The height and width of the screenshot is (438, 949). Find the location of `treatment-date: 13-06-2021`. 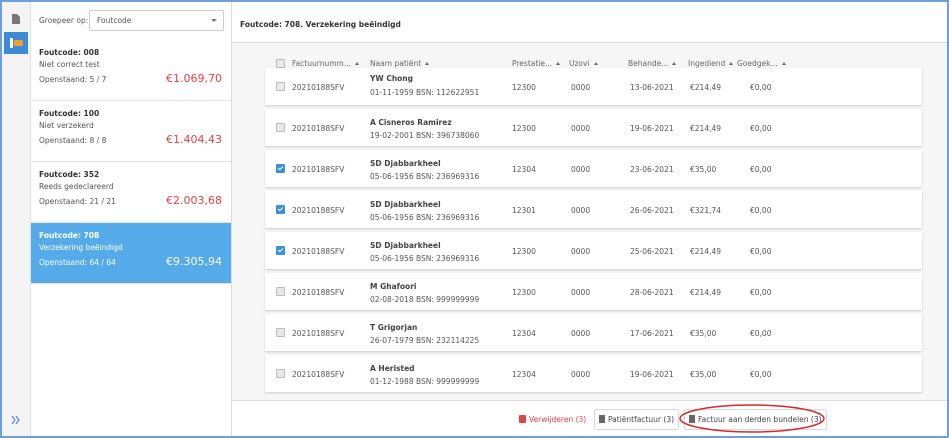

treatment-date: 13-06-2021 is located at coordinates (652, 87).